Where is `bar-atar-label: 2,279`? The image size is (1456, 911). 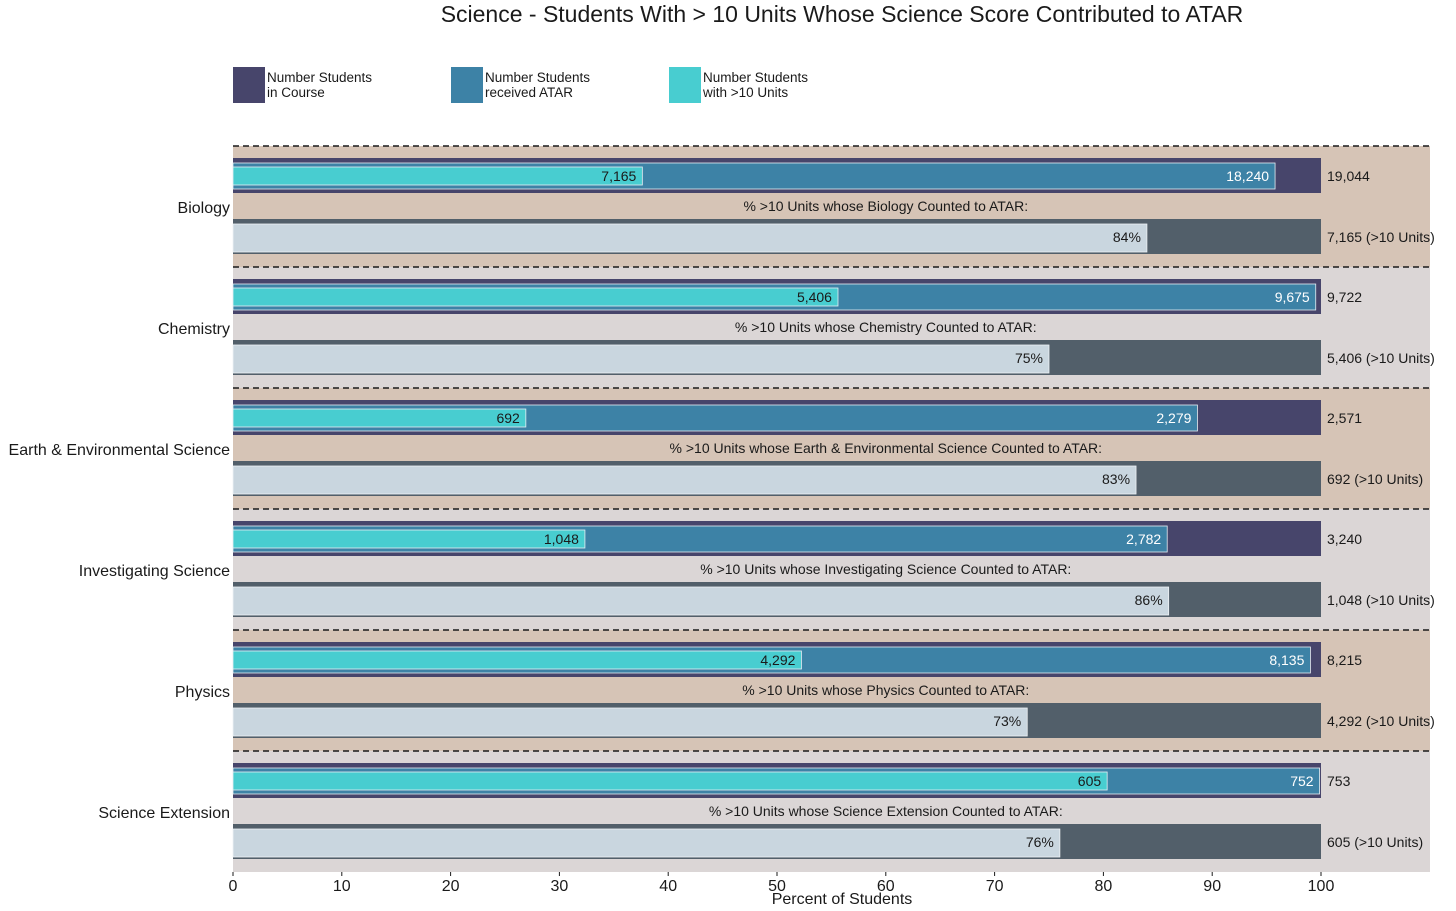 bar-atar-label: 2,279 is located at coordinates (1173, 418).